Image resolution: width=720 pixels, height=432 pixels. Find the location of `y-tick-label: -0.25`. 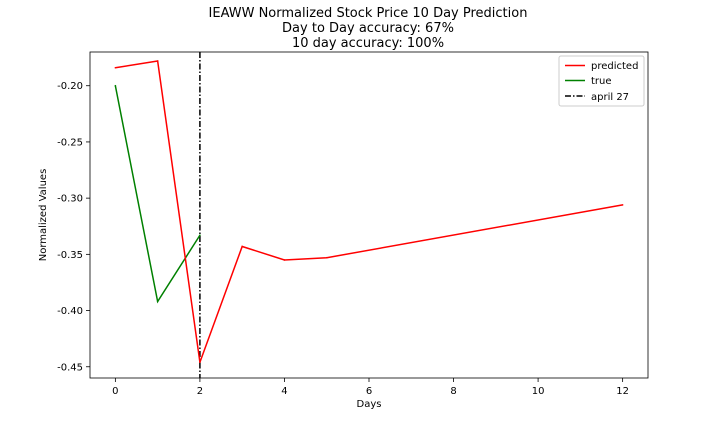

y-tick-label: -0.25 is located at coordinates (70, 142).